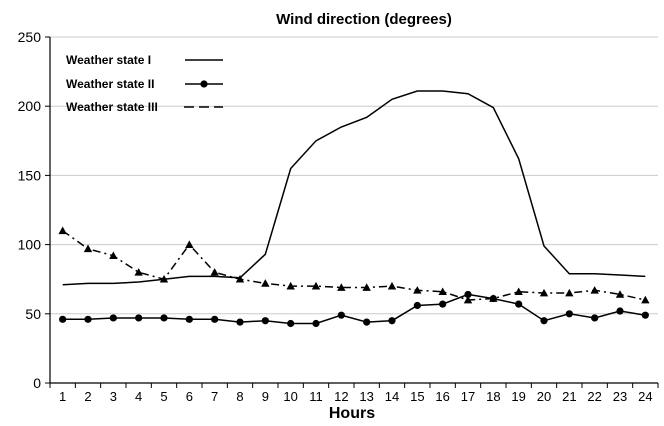 This screenshot has height=426, width=664. Describe the element at coordinates (341, 396) in the screenshot. I see `x-tick-label: 12` at that location.